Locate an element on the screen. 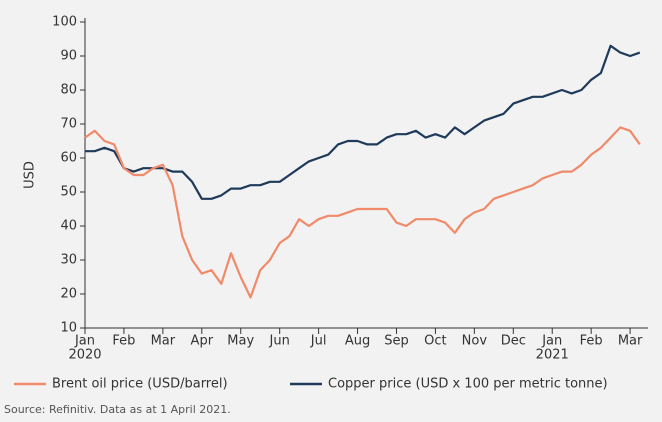 This screenshot has width=662, height=422. x-tick-label: May is located at coordinates (240, 341).